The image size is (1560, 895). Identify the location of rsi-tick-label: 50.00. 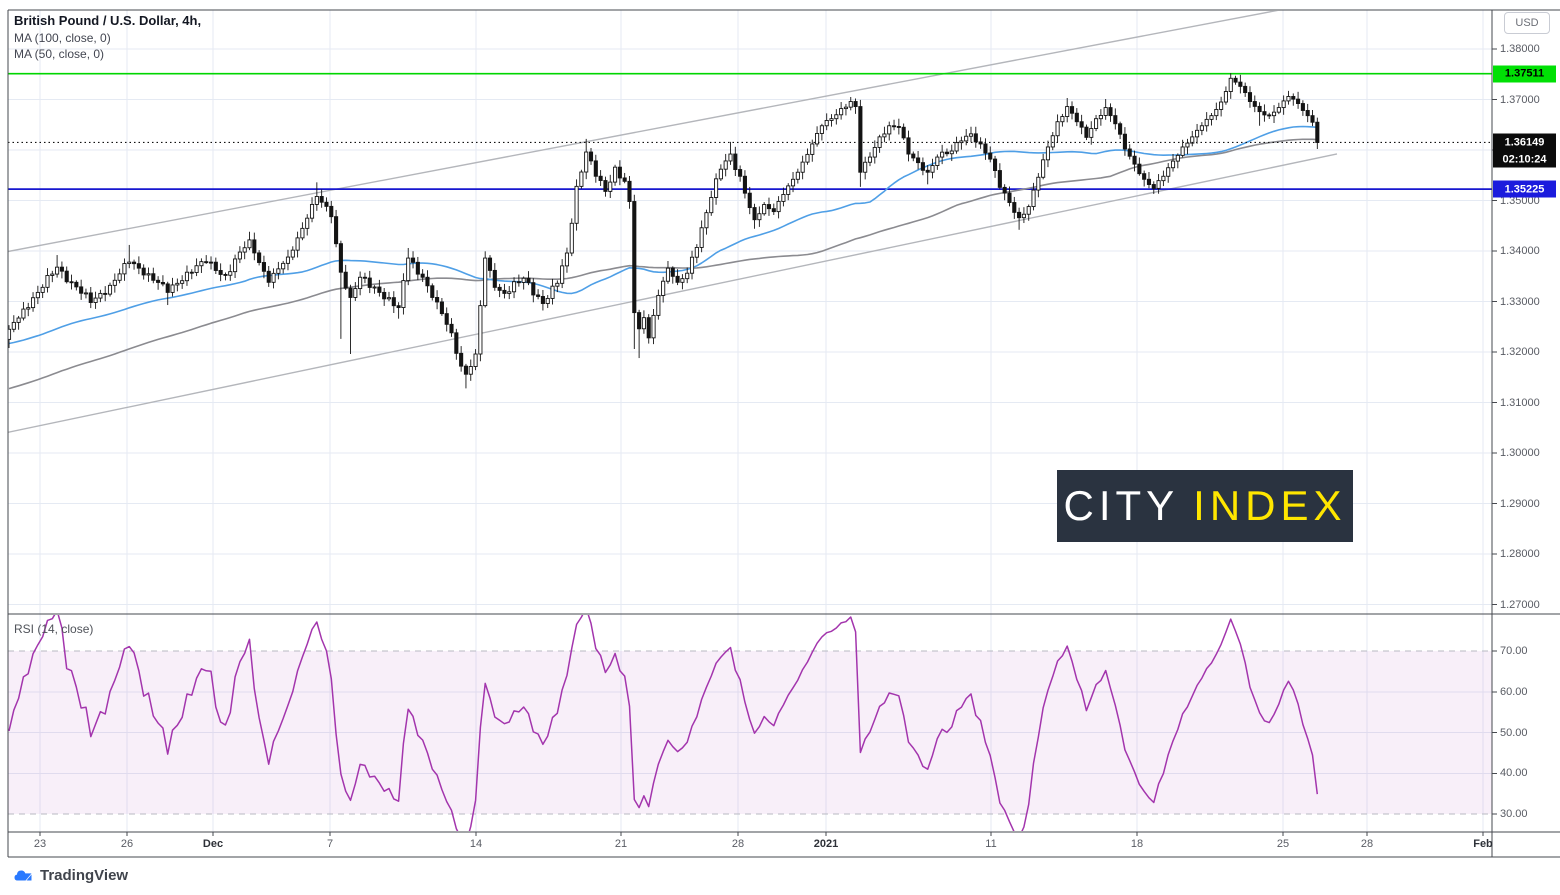
(1514, 732).